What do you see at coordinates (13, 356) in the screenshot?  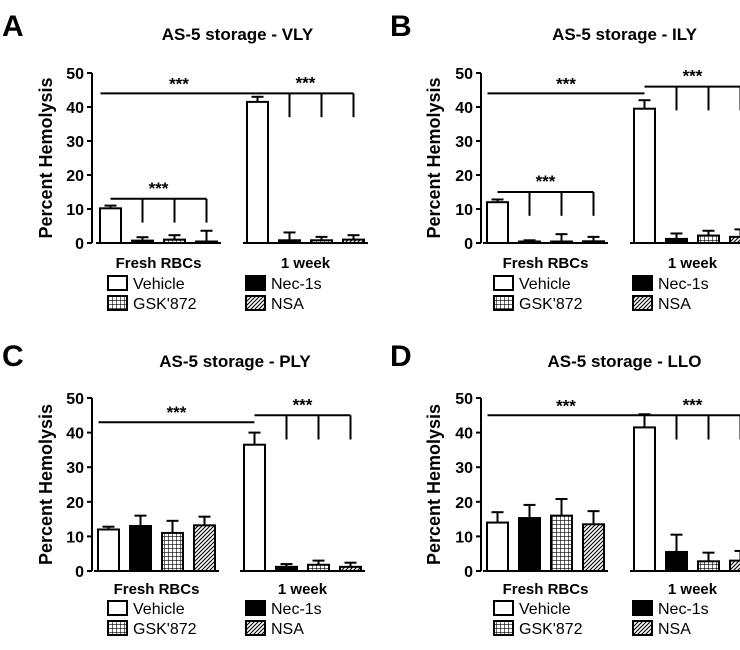 I see `panel-letter: C` at bounding box center [13, 356].